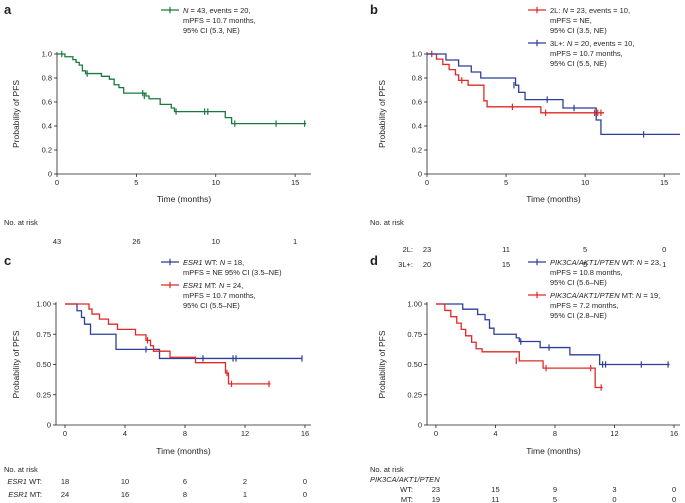  What do you see at coordinates (193, 262) in the screenshot?
I see `legend-text-segment: ESR1` at bounding box center [193, 262].